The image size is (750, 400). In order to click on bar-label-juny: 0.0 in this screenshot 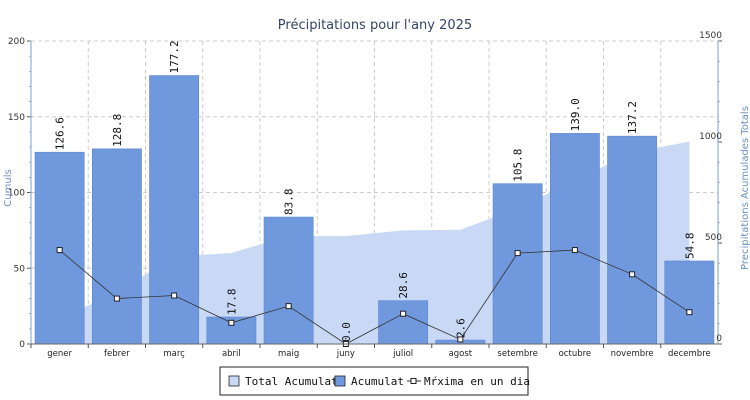, I will do `click(346, 332)`.